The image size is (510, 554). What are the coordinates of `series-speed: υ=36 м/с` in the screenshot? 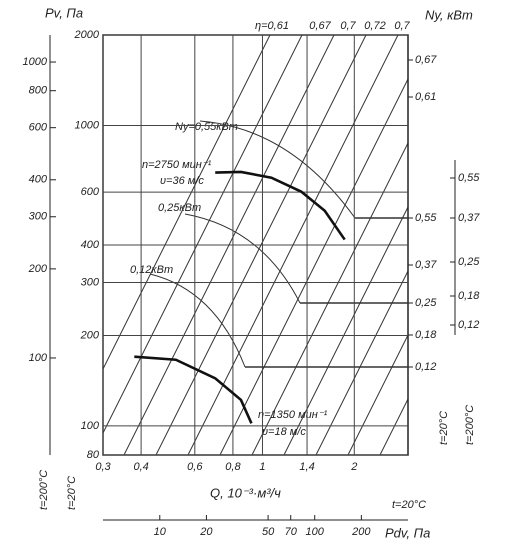 It's located at (182, 181).